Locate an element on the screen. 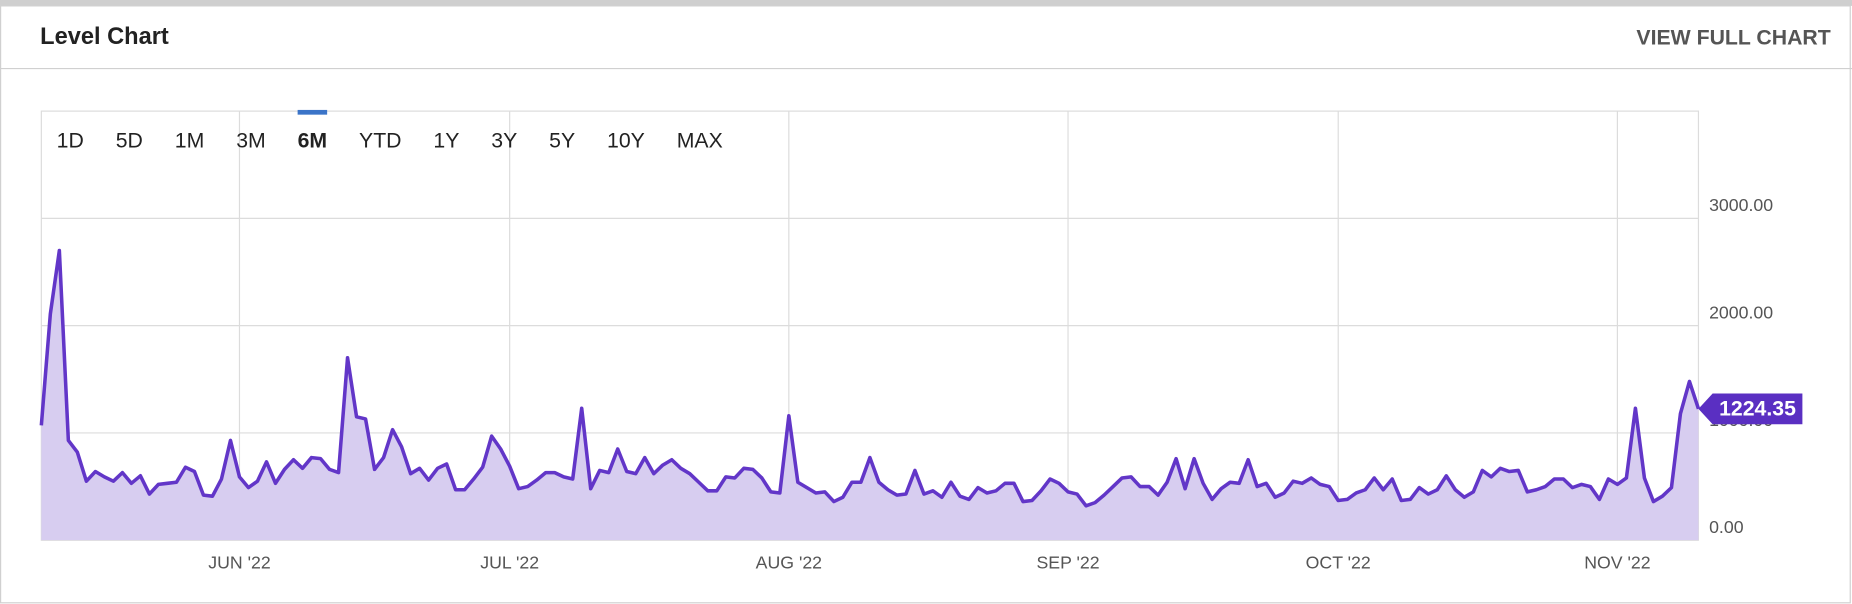 This screenshot has height=604, width=1852. active-indicator is located at coordinates (312, 112).